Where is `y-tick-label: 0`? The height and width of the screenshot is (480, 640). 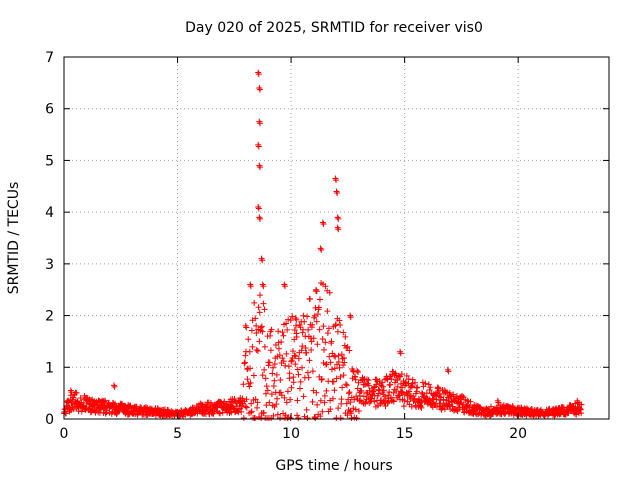
y-tick-label: 0 is located at coordinates (49, 420).